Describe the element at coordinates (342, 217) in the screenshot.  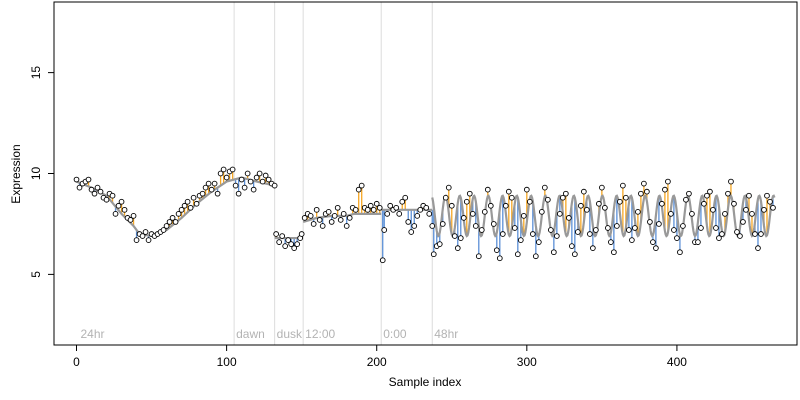
I see `fit-line-dusk` at that location.